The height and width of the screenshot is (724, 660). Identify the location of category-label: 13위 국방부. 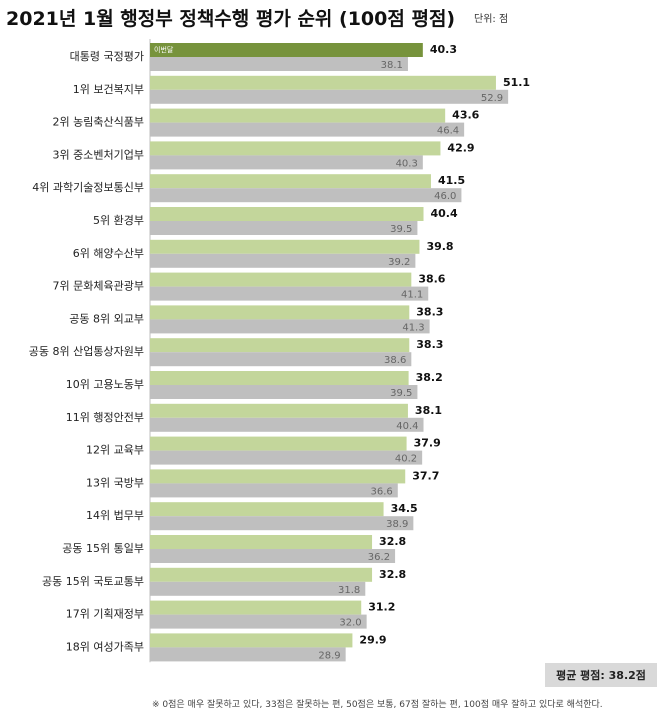
(115, 482).